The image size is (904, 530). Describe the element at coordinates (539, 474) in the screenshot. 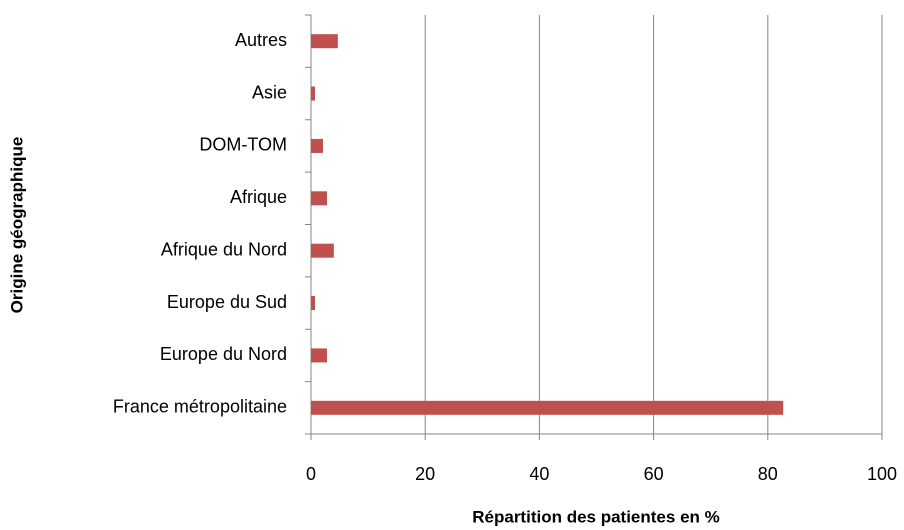

I see `x-tick-label: 40` at that location.